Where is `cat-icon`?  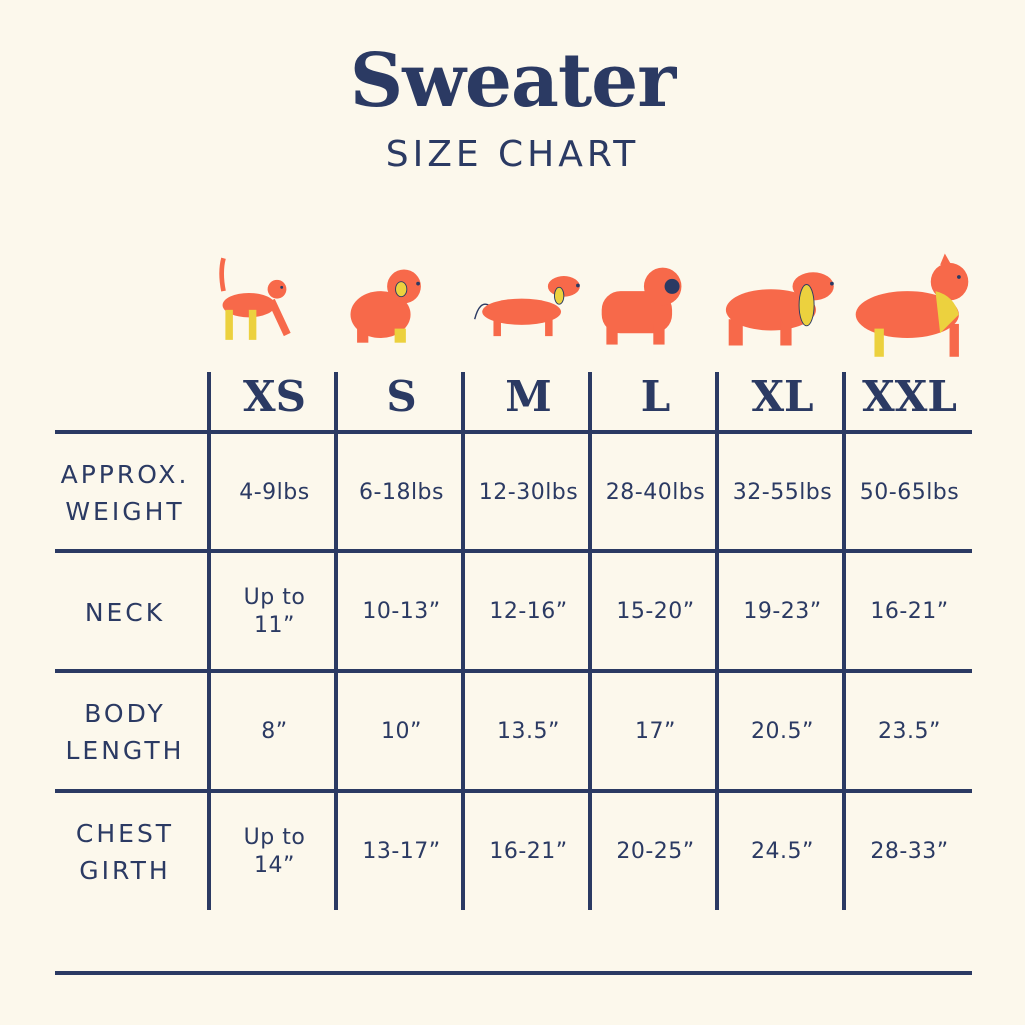 cat-icon is located at coordinates (277, 307).